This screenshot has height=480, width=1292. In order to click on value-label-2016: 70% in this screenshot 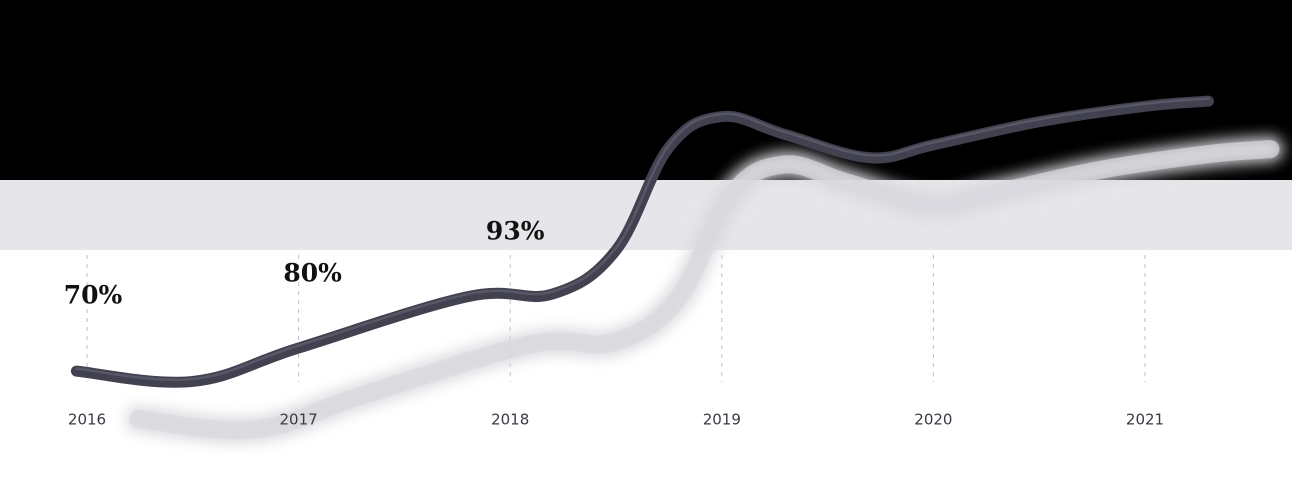, I will do `click(93, 295)`.